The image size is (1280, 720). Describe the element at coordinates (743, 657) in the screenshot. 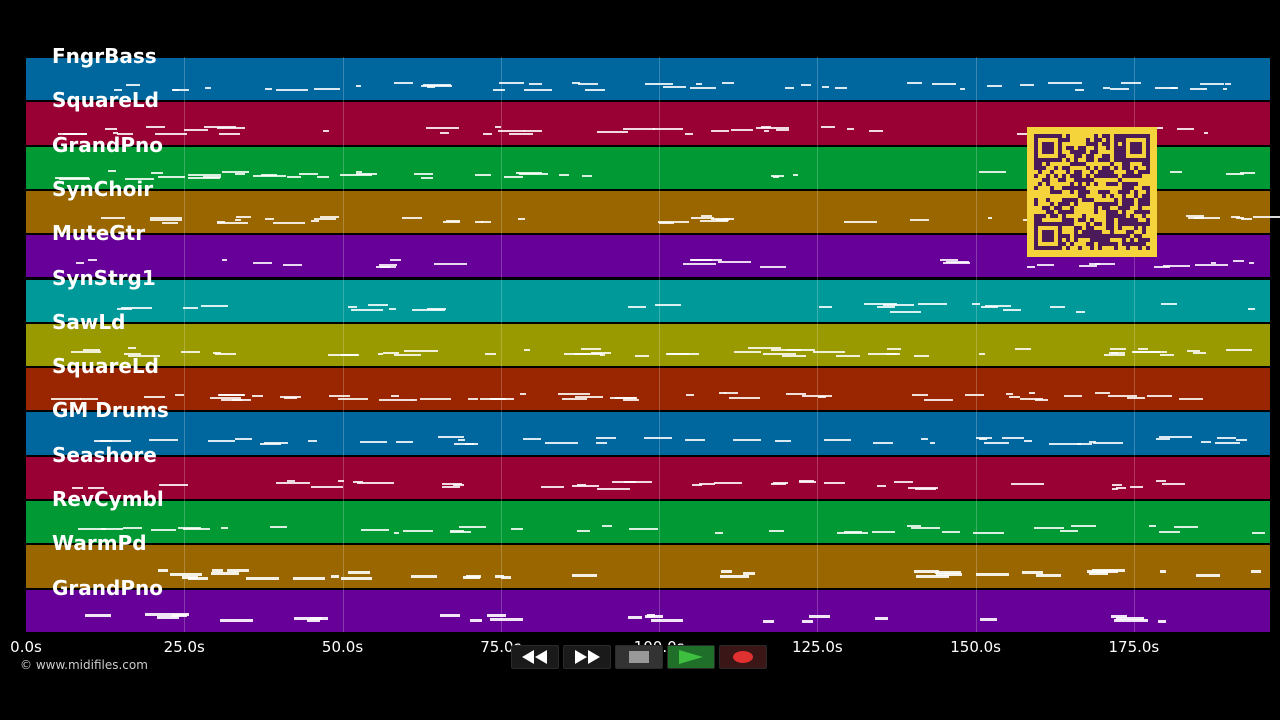

I see `record-button` at that location.